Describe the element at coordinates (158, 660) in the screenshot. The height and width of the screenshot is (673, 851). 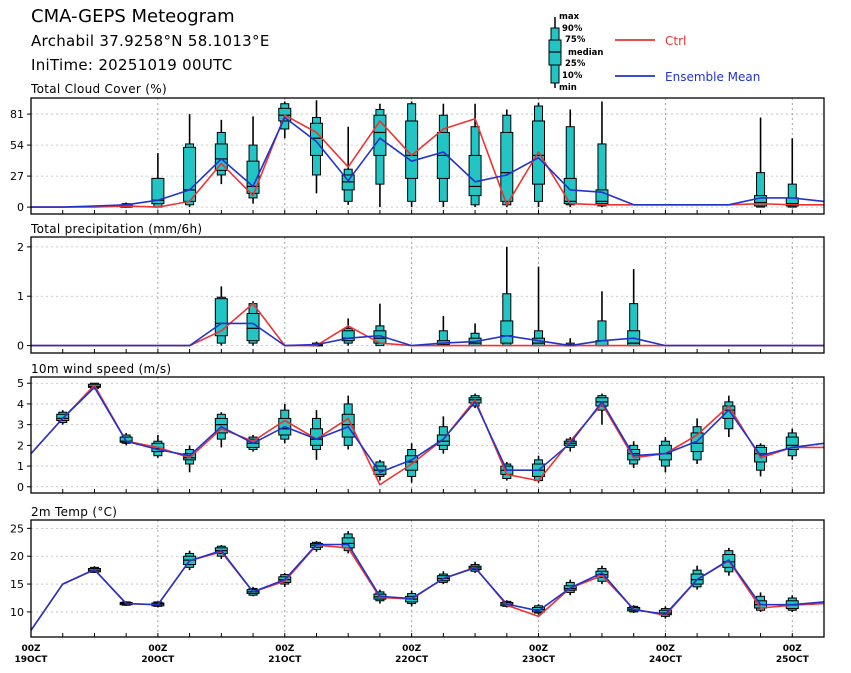
I see `x-label-date: 20OCT` at that location.